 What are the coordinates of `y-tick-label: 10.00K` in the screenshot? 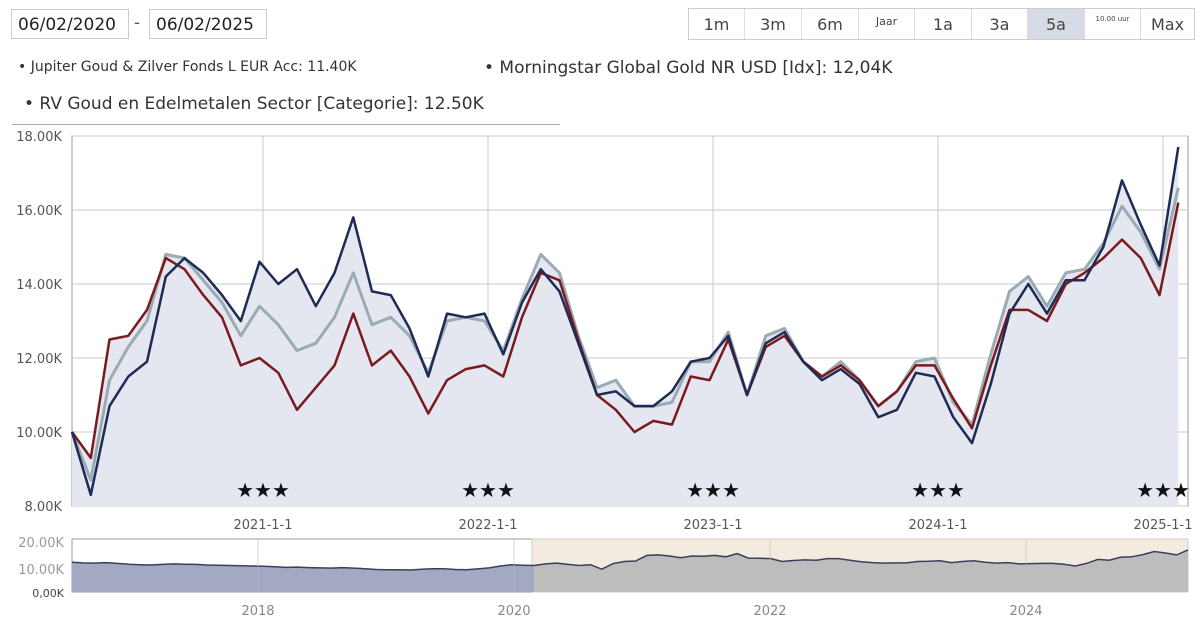 It's located at (39, 433).